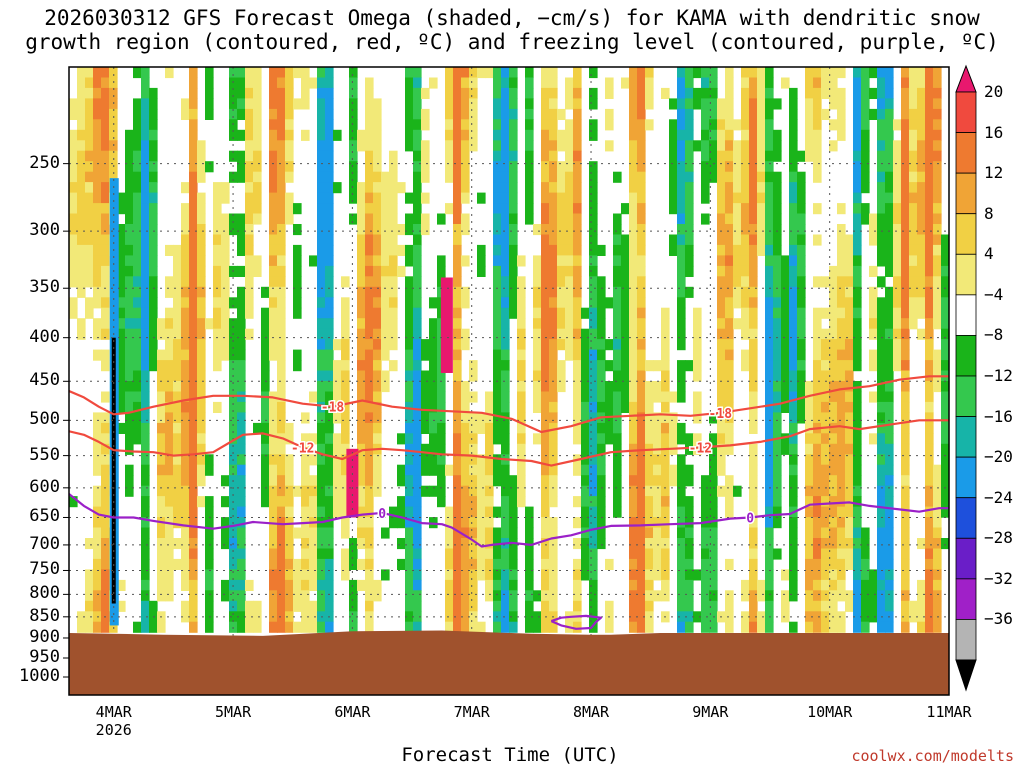 This screenshot has width=1024, height=768. Describe the element at coordinates (932, 756) in the screenshot. I see `credit-link: coolwx.com/modelts` at that location.